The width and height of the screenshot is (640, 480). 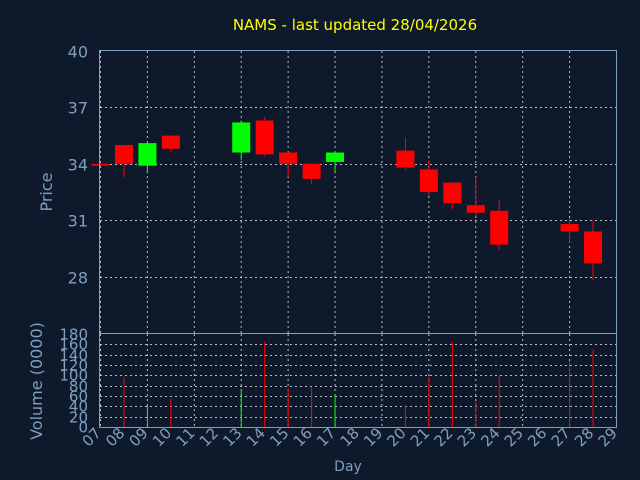 What do you see at coordinates (78, 108) in the screenshot?
I see `price-tick-label: 37` at bounding box center [78, 108].